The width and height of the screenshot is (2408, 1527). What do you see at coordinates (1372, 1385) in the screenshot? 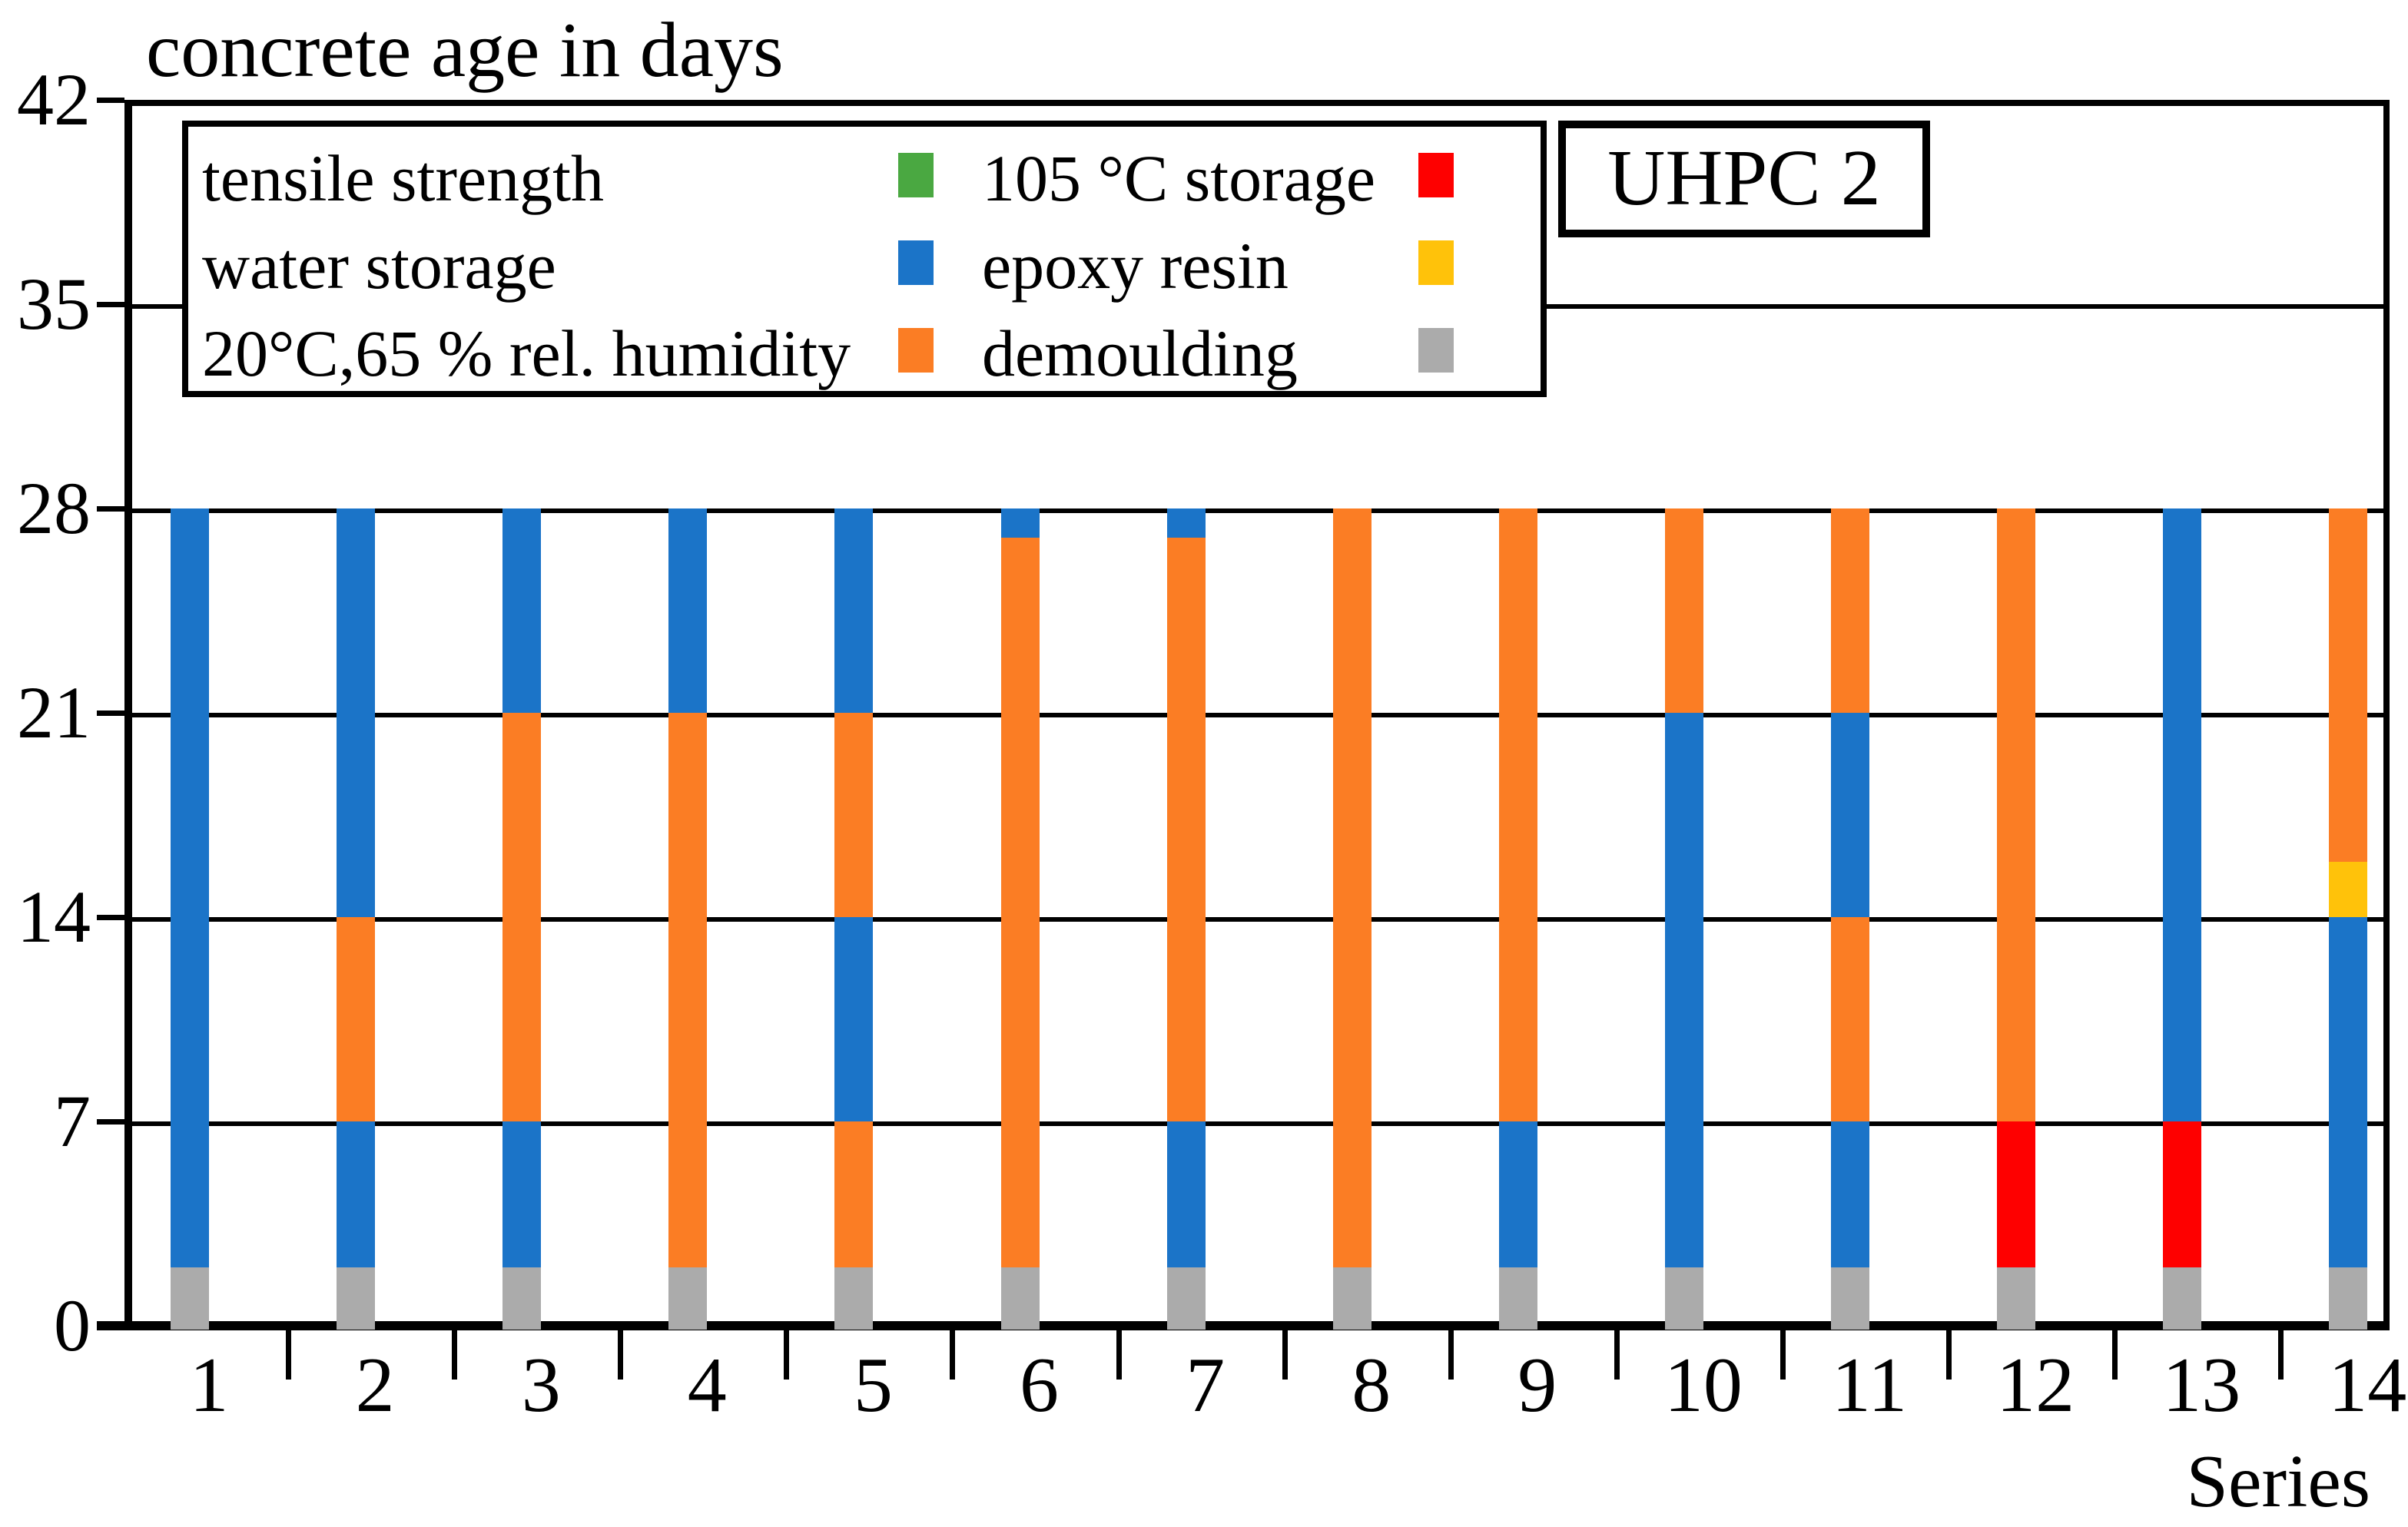
I see `x-axis-tick-label: 8` at bounding box center [1372, 1385].